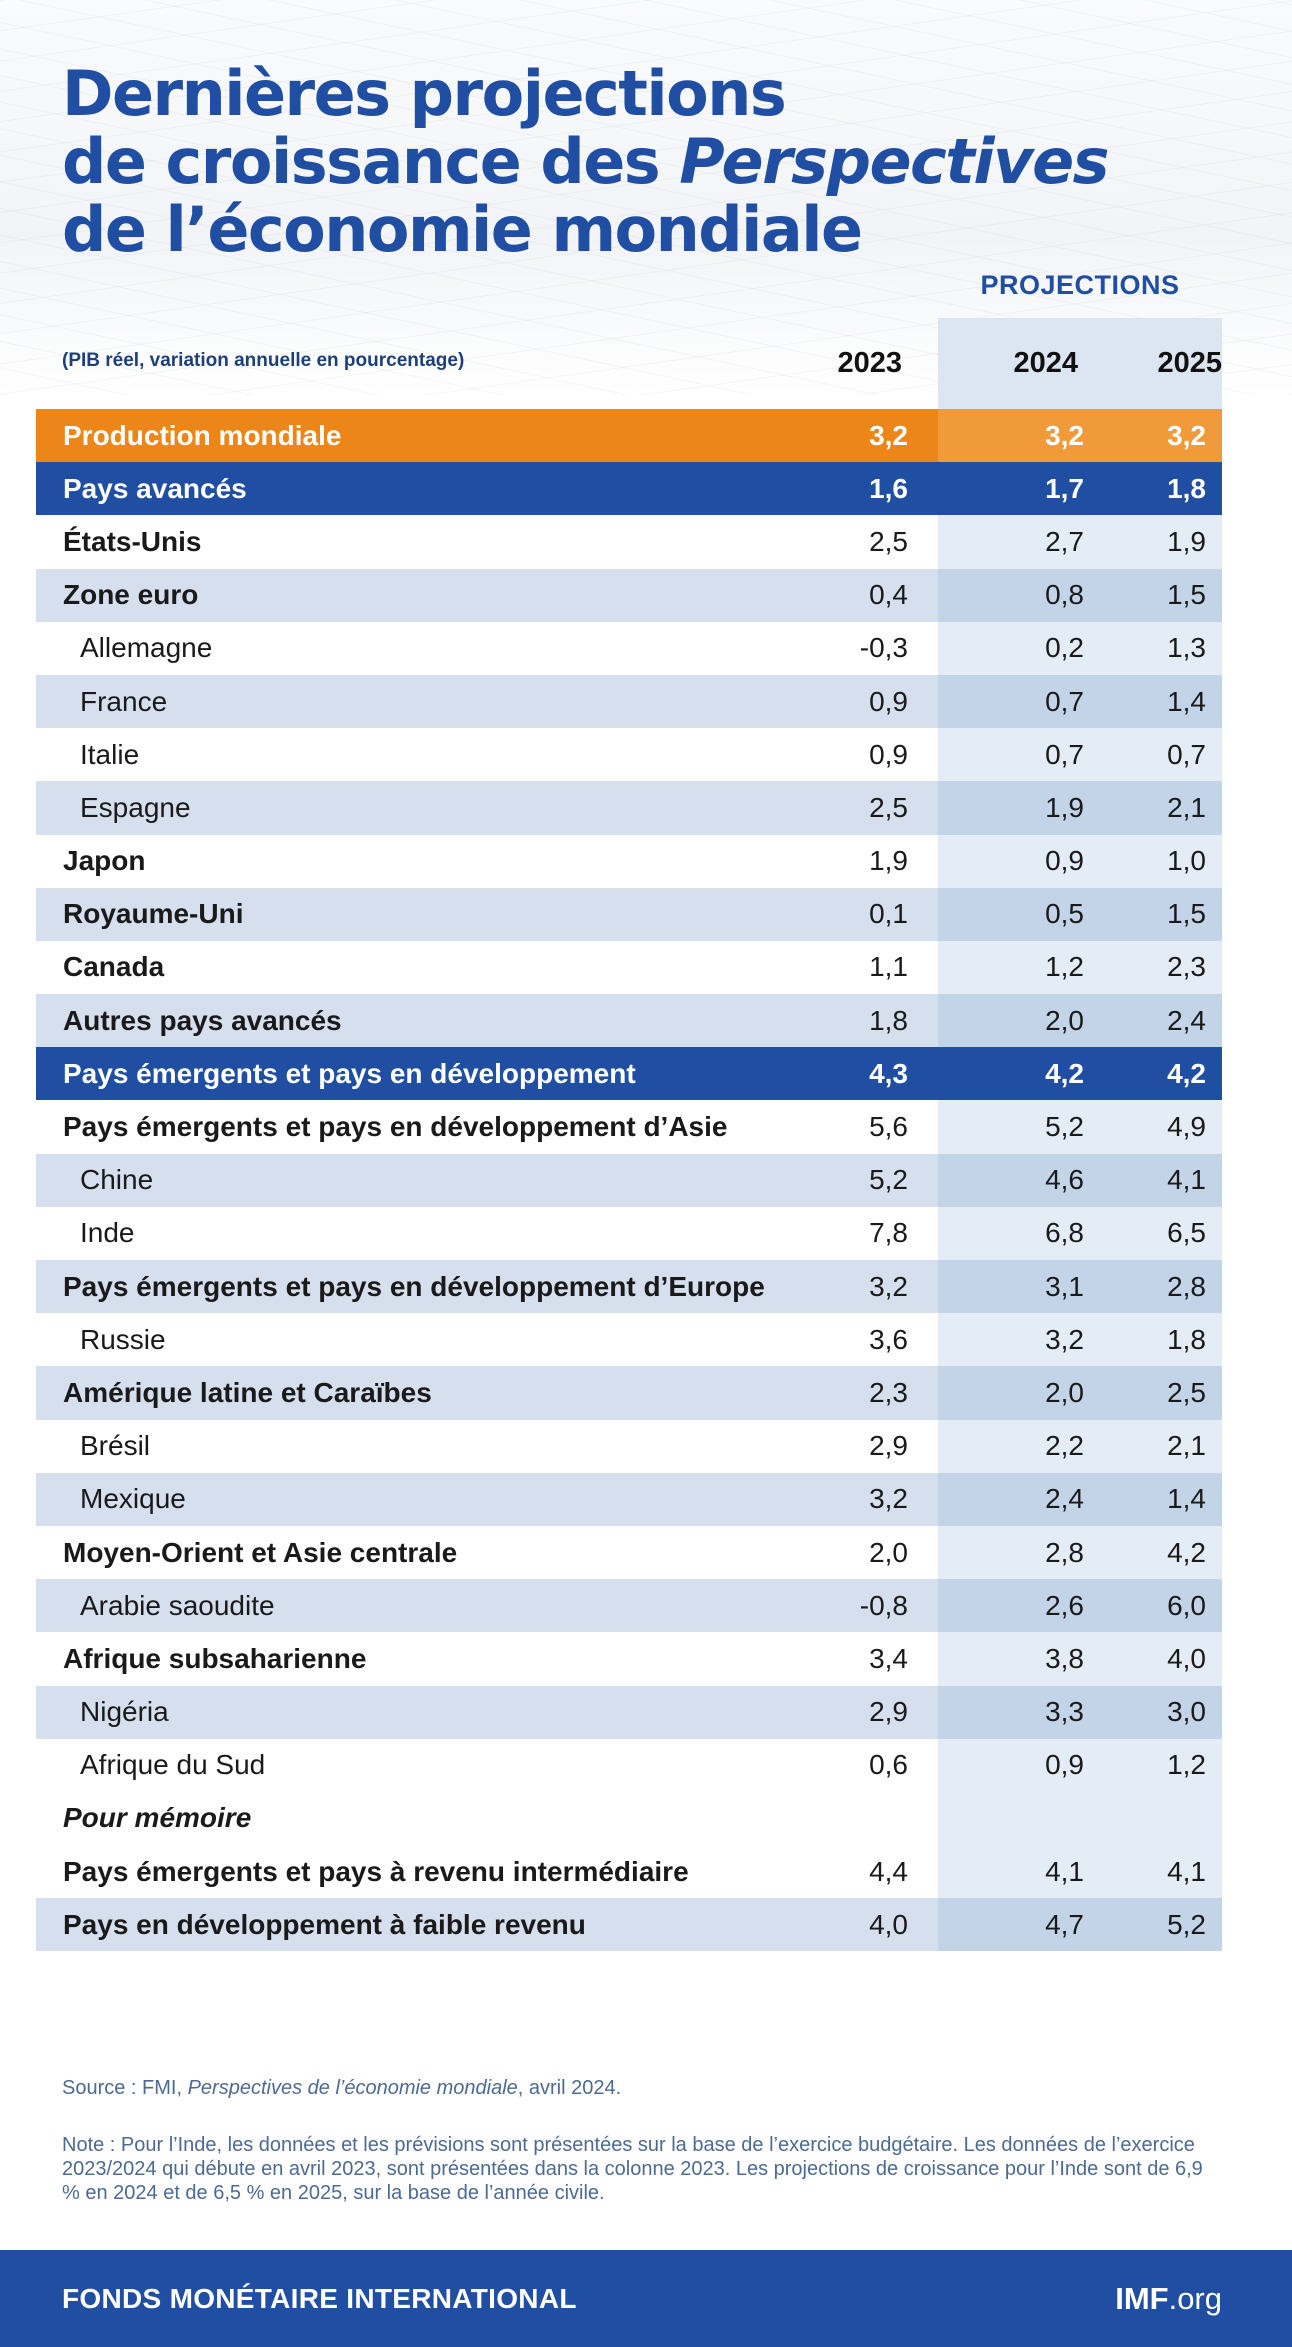 Image resolution: width=1292 pixels, height=2347 pixels. I want to click on cell-2024: 6,8, so click(1064, 1233).